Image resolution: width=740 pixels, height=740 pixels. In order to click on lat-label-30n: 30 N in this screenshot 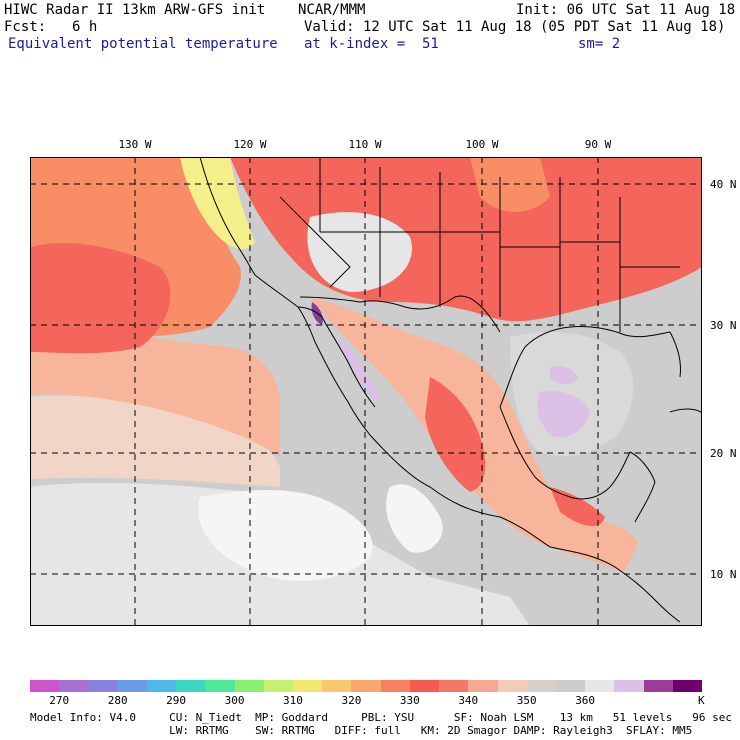, I will do `click(723, 325)`.